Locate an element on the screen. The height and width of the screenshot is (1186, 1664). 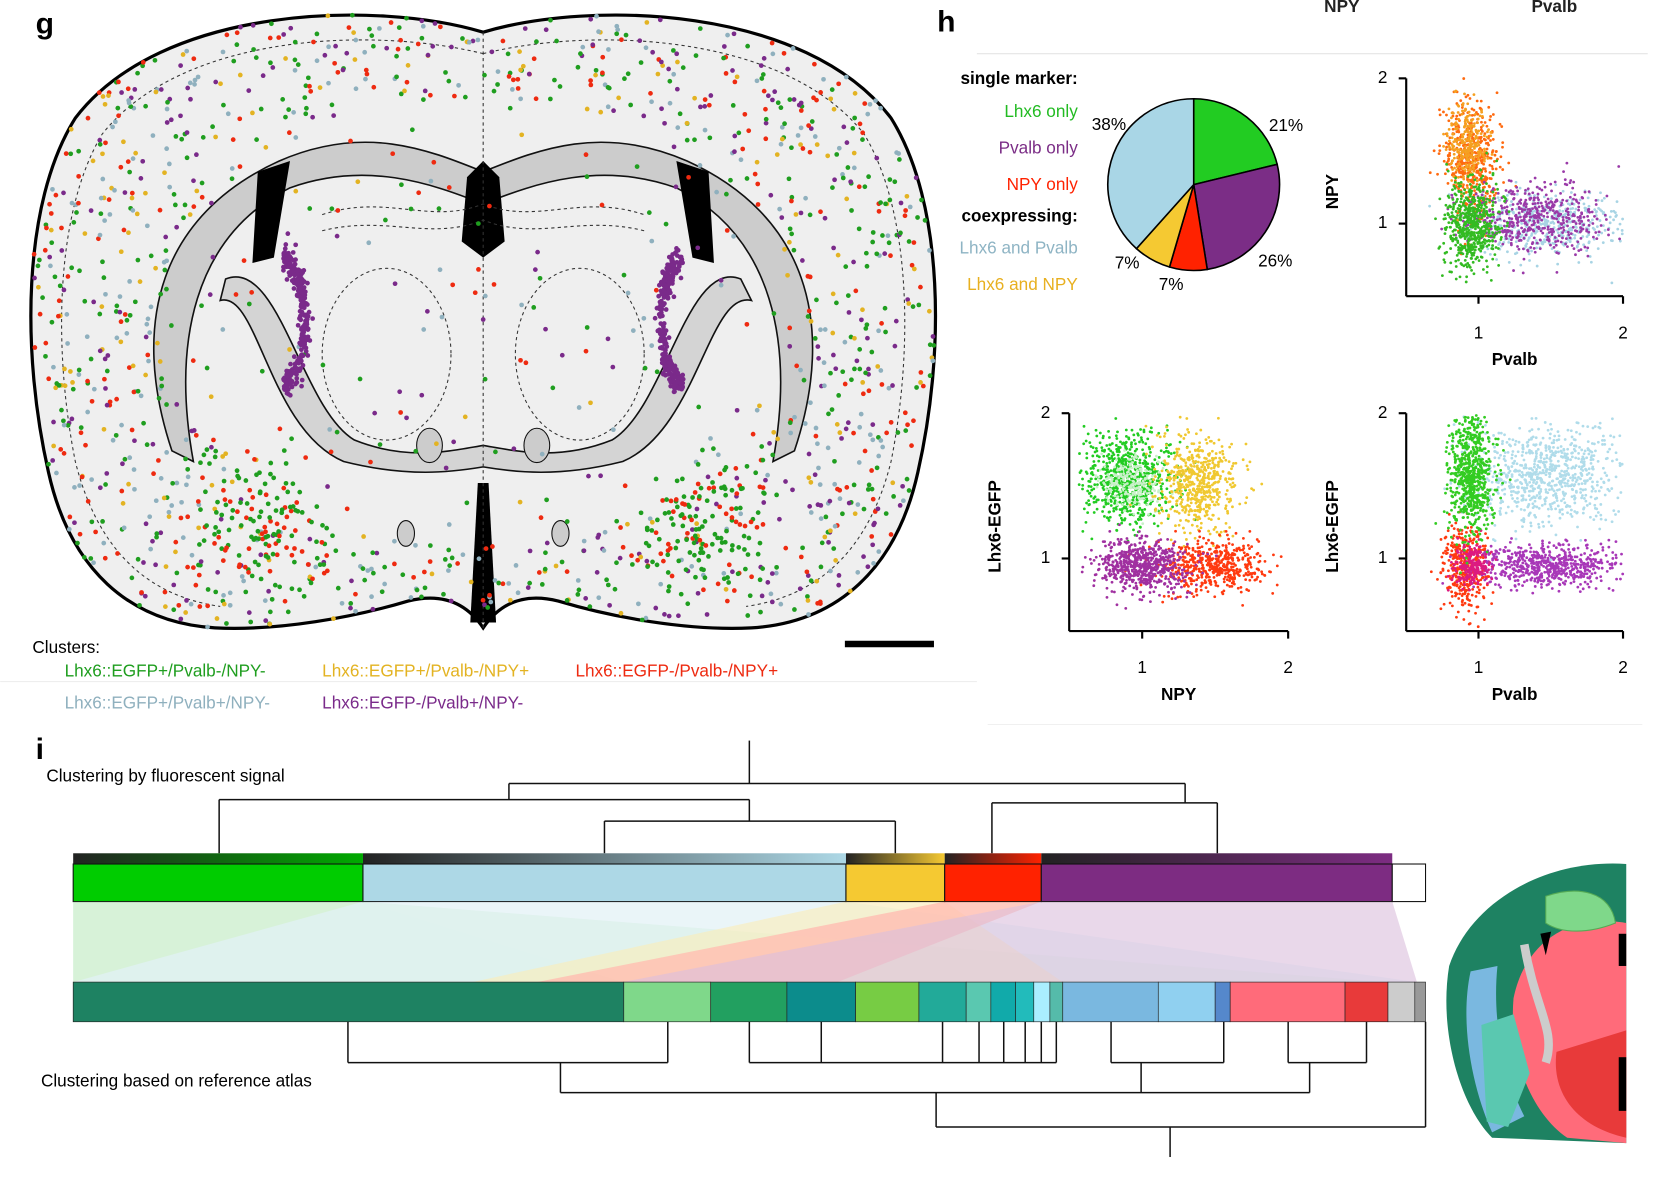
legend-entry: Lhx6::EGFP+/Pvalb-/NPY+ is located at coordinates (425, 670).